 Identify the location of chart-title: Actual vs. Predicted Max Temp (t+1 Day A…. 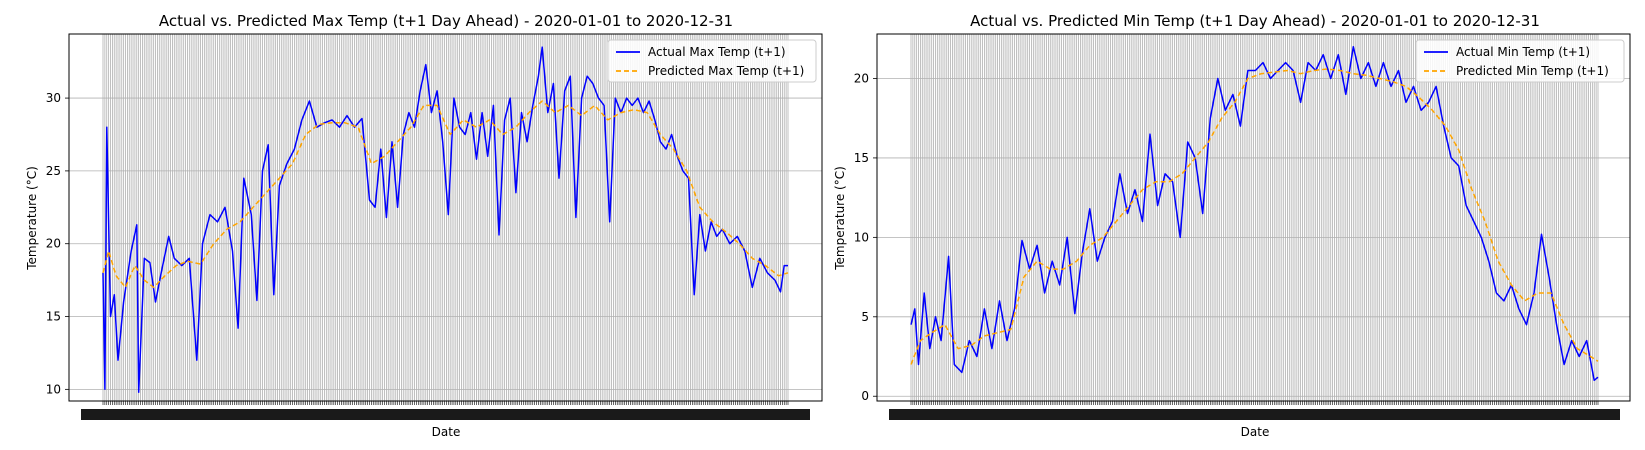
(446, 21).